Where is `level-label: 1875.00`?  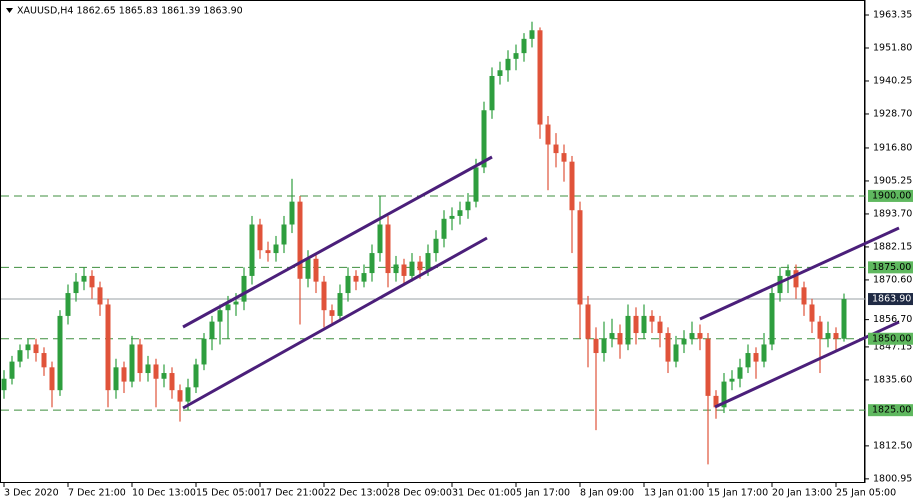 level-label: 1875.00 is located at coordinates (891, 267).